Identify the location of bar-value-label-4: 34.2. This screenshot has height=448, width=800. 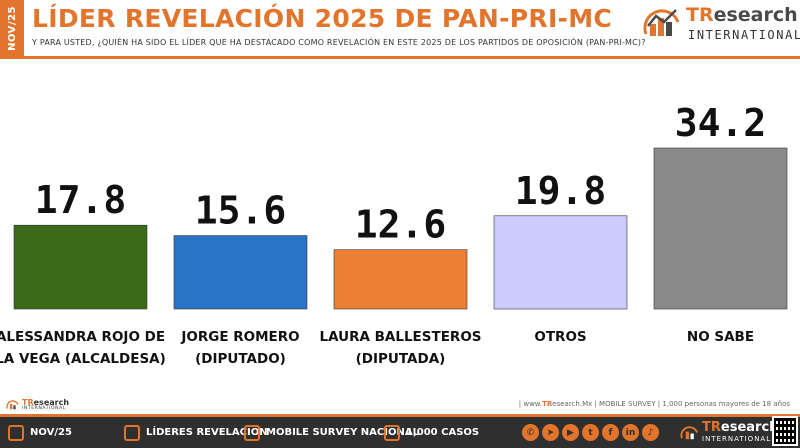
(721, 123).